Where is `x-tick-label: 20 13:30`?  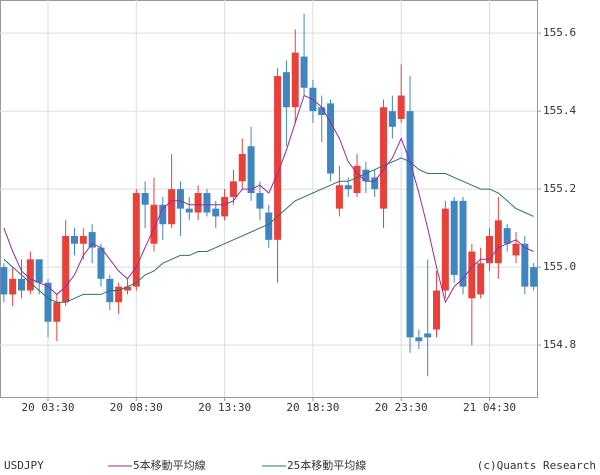
x-tick-label: 20 13:30 is located at coordinates (224, 407).